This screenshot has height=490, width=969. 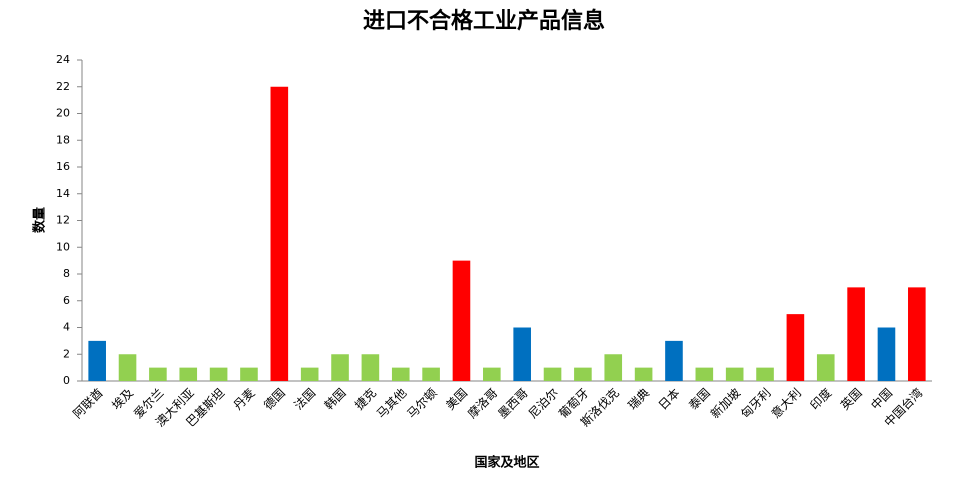 I want to click on x-tick-label: 意大利, so click(x=786, y=403).